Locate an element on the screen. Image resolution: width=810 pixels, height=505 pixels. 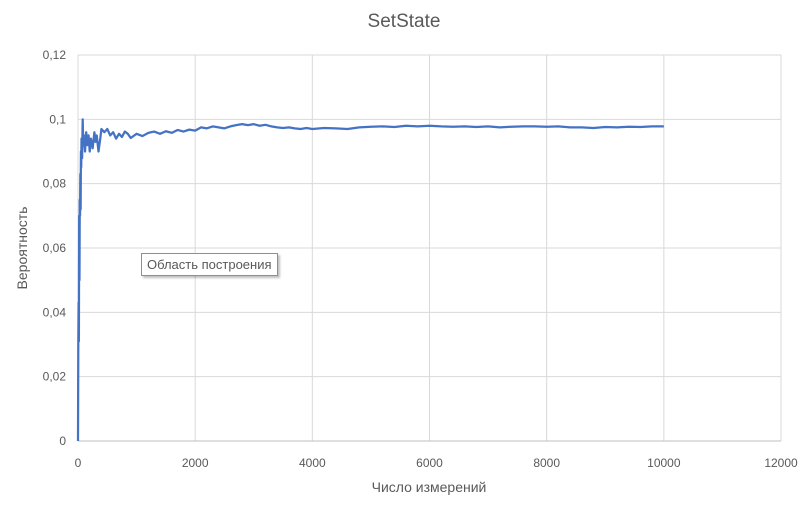
x-tick-label: 12000 is located at coordinates (781, 463).